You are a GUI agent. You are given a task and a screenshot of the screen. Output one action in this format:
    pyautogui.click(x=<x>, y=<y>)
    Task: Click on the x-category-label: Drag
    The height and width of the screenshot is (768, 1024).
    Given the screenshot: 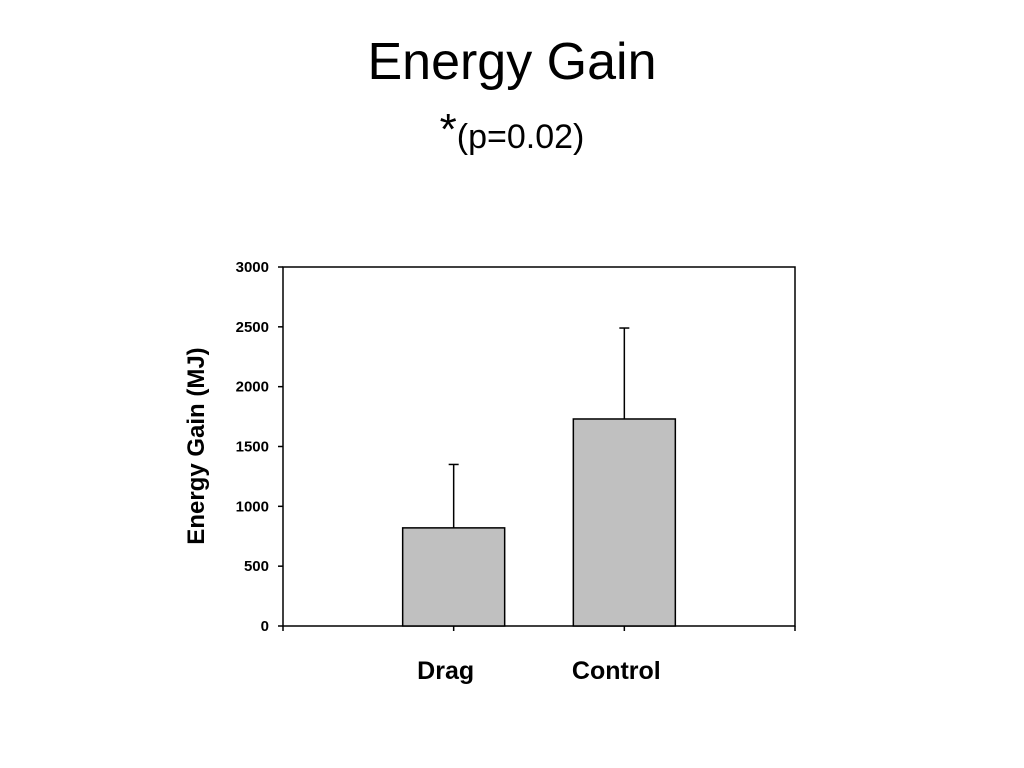 What is the action you would take?
    pyautogui.click(x=445, y=671)
    